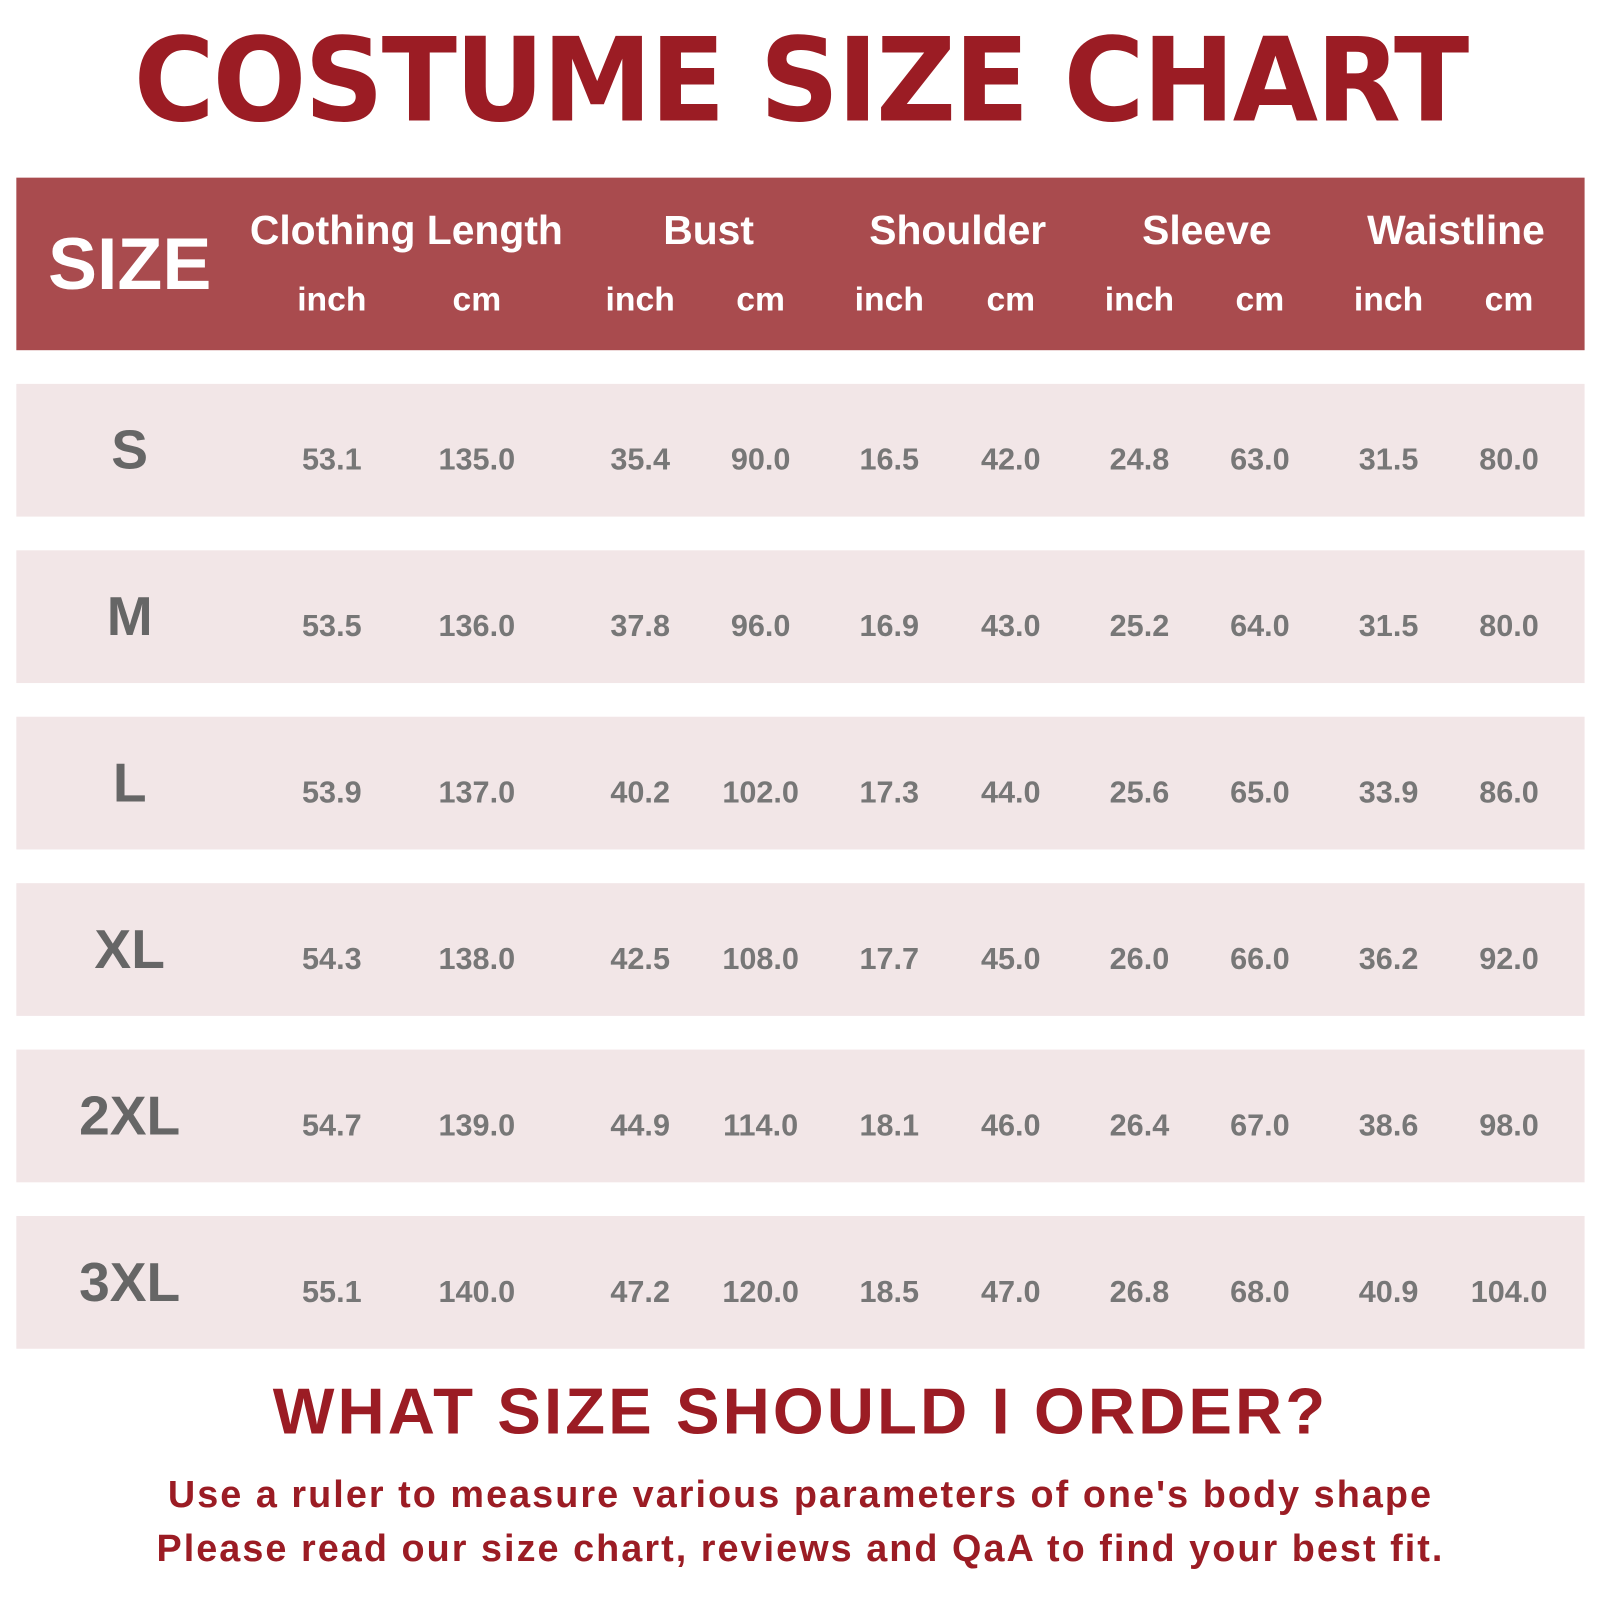  Describe the element at coordinates (761, 1125) in the screenshot. I see `table-cell: 114.0` at that location.